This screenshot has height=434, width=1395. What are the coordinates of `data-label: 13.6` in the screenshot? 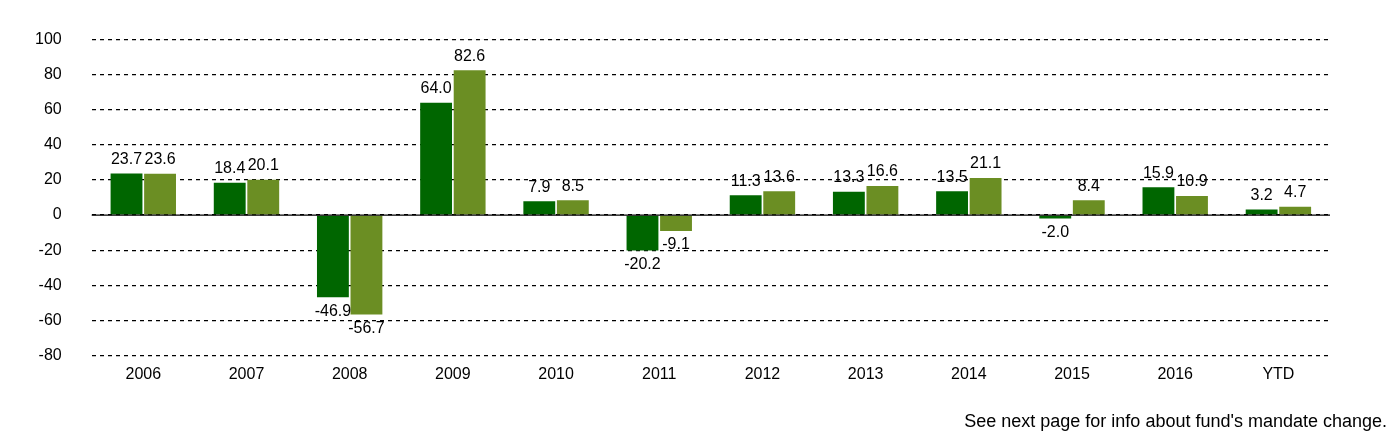 It's located at (779, 176).